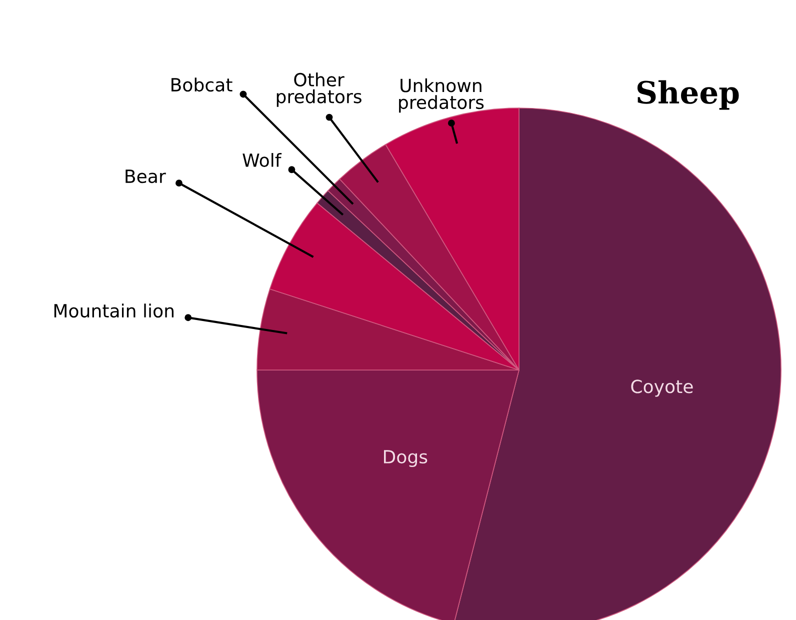  Describe the element at coordinates (262, 160) in the screenshot. I see `slice-label: Wolf` at that location.